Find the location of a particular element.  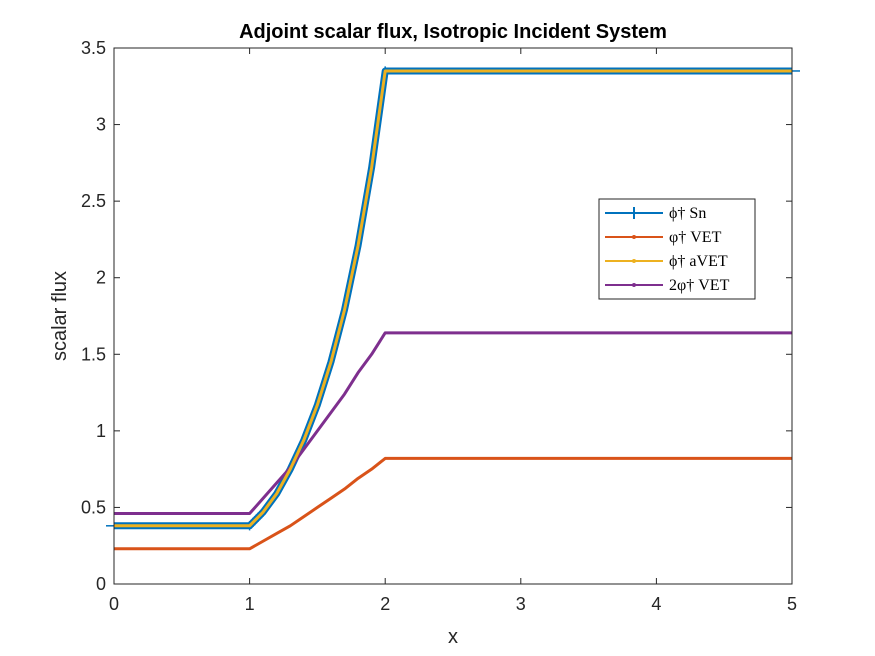

legend: ϕ† Sn φ† VET ϕ† aVET 2φ† VET is located at coordinates (677, 249).